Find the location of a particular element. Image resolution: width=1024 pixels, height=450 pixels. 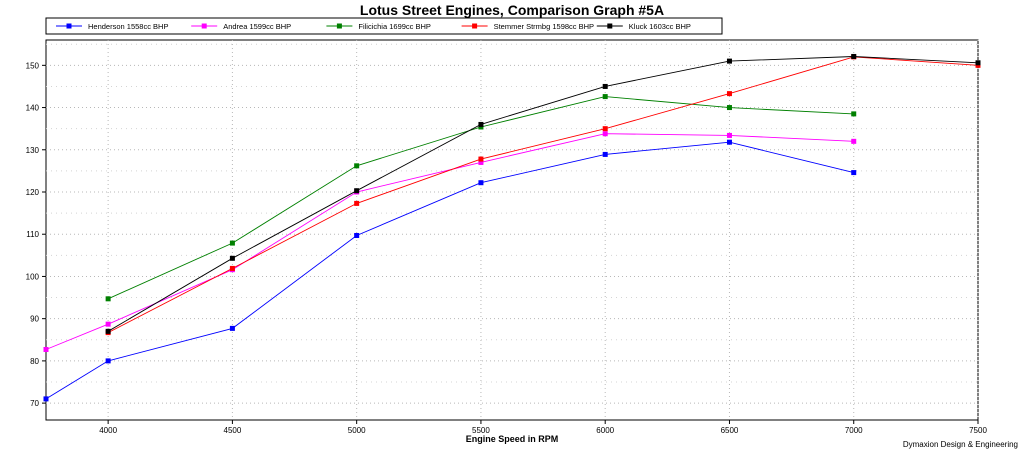

legend-label: Henderson 1558cc BHP is located at coordinates (128, 26).